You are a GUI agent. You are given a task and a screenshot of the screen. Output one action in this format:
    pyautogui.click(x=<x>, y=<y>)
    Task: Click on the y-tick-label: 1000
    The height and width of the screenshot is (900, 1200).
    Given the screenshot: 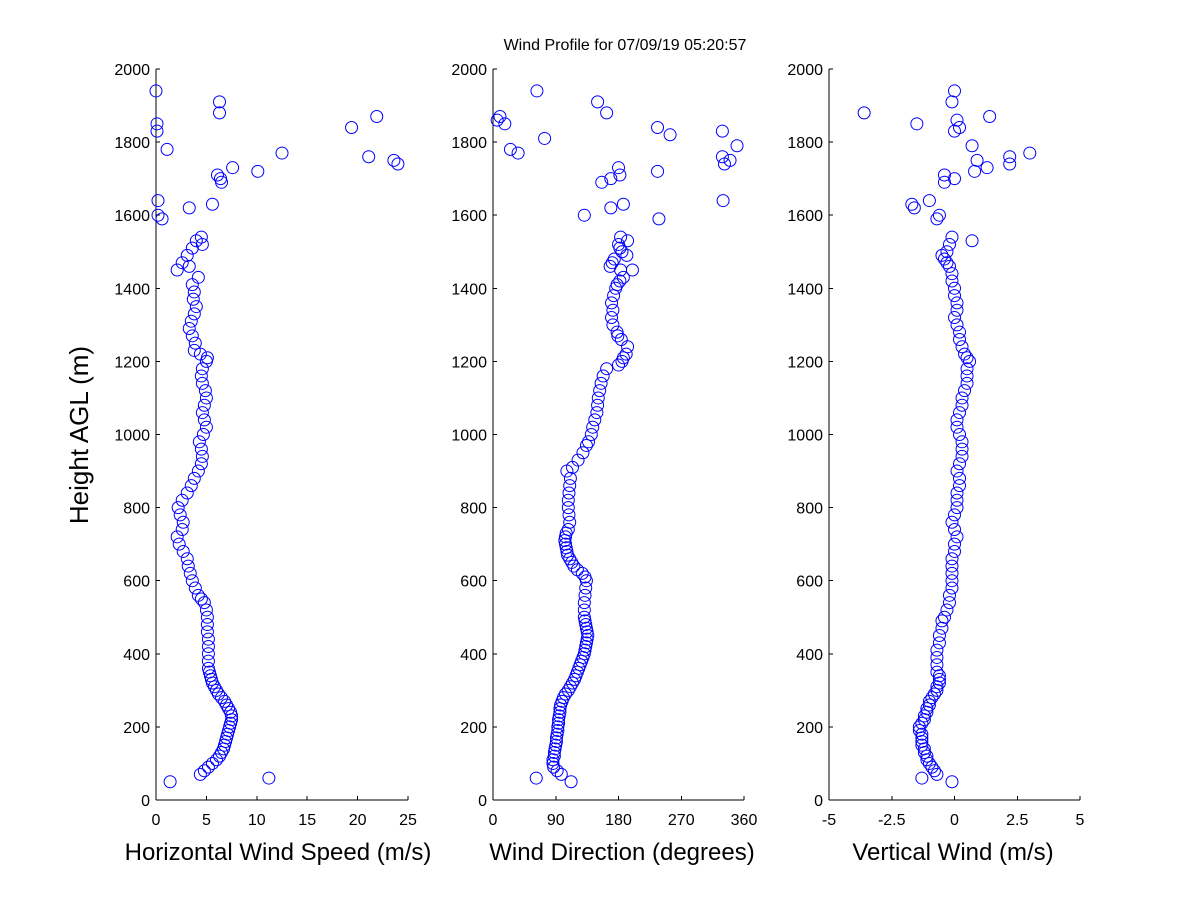 What is the action you would take?
    pyautogui.click(x=132, y=436)
    